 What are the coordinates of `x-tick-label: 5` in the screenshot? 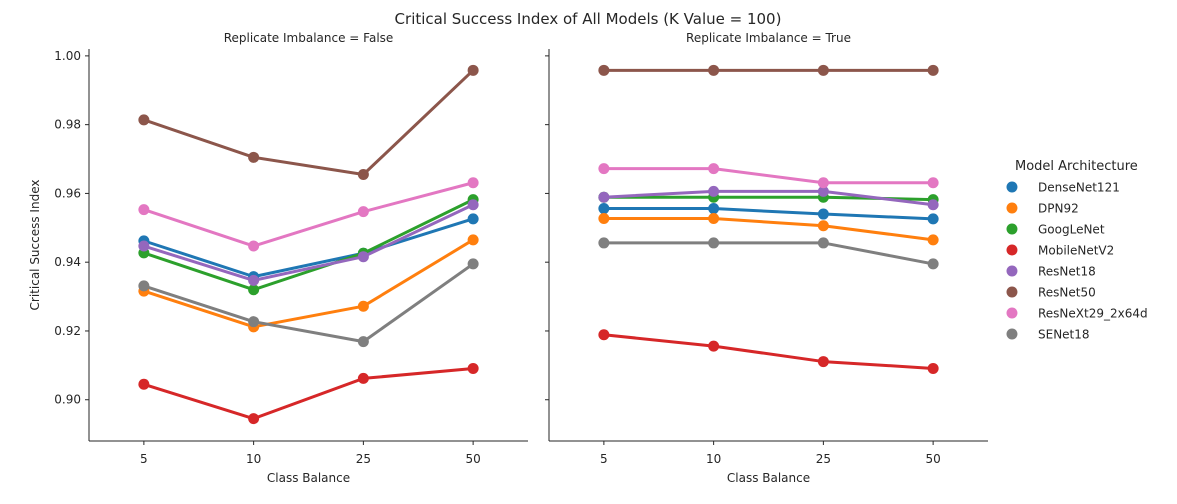 It's located at (144, 459).